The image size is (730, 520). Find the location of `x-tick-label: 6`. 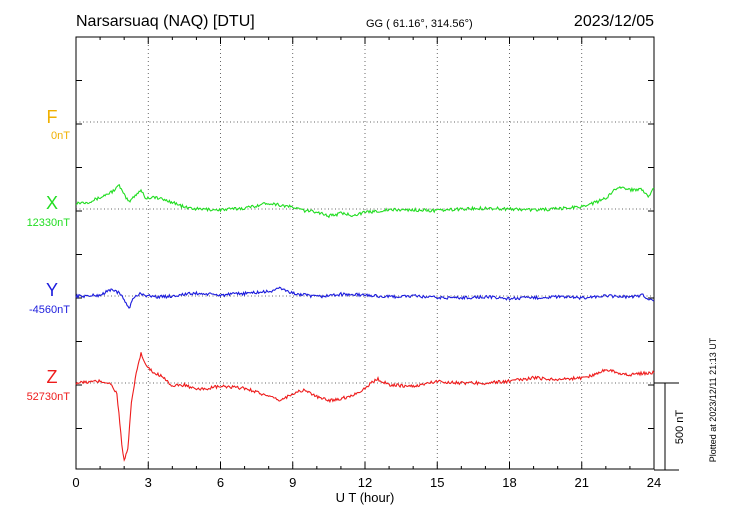

x-tick-label: 6 is located at coordinates (220, 482).